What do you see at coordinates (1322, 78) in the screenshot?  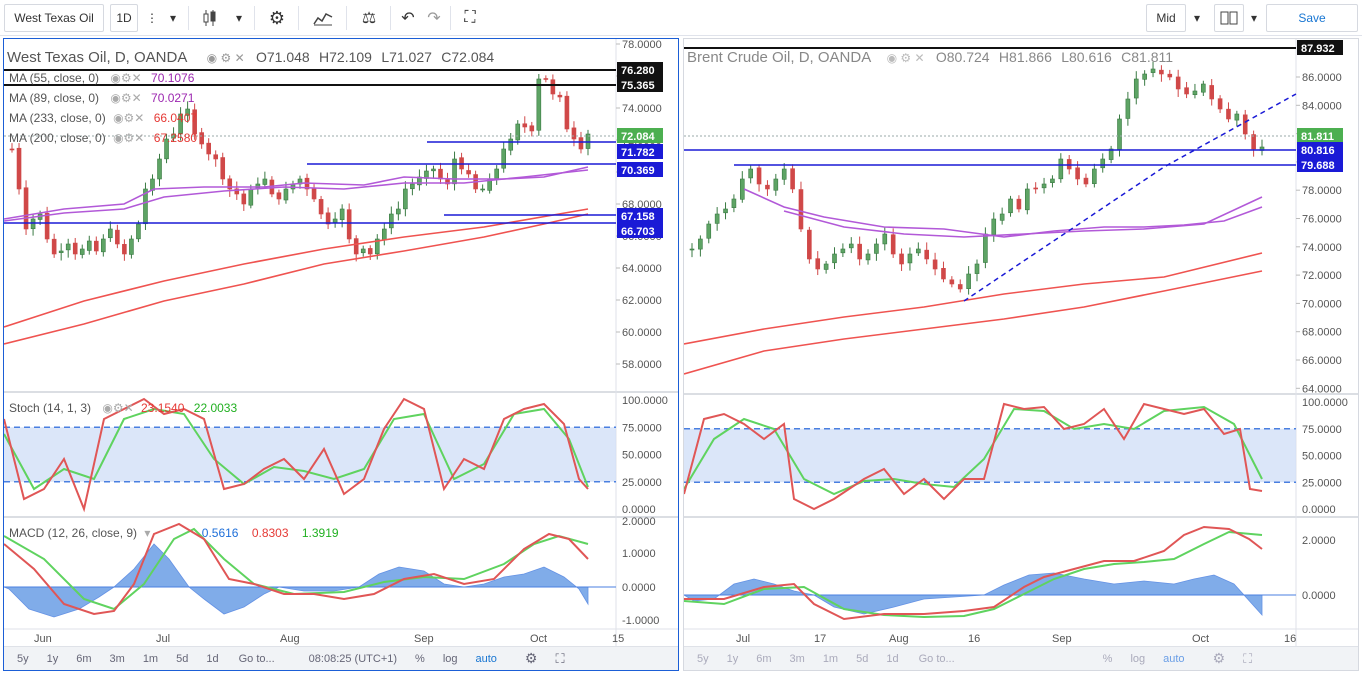 I see `price-axis-label: 86.0000` at bounding box center [1322, 78].